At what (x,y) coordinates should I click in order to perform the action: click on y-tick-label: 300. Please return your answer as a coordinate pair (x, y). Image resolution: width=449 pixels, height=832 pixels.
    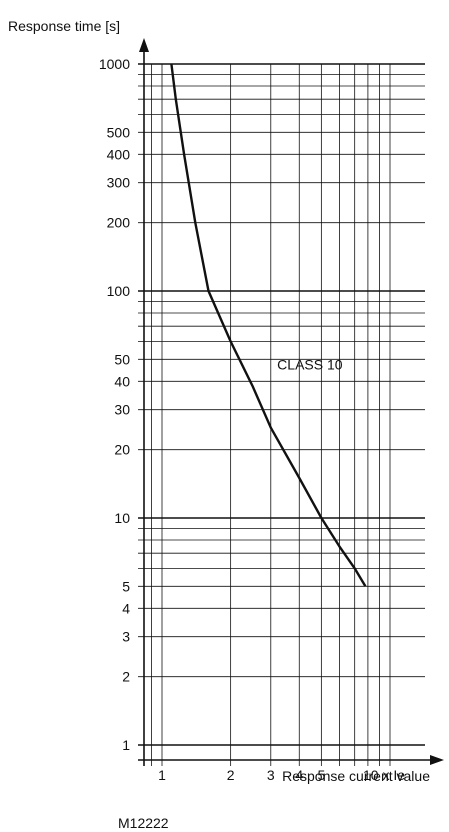
    Looking at the image, I should click on (119, 183).